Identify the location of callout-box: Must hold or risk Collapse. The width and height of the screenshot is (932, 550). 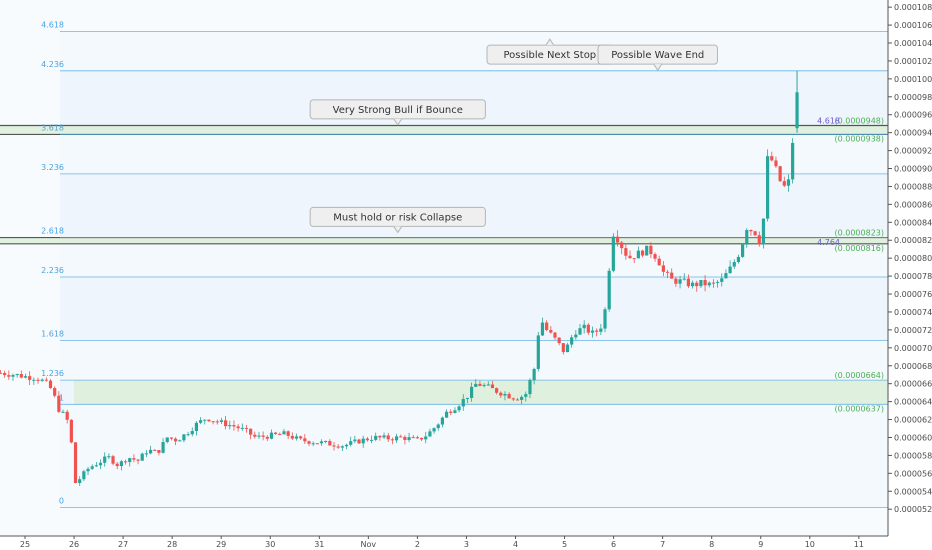
(397, 220).